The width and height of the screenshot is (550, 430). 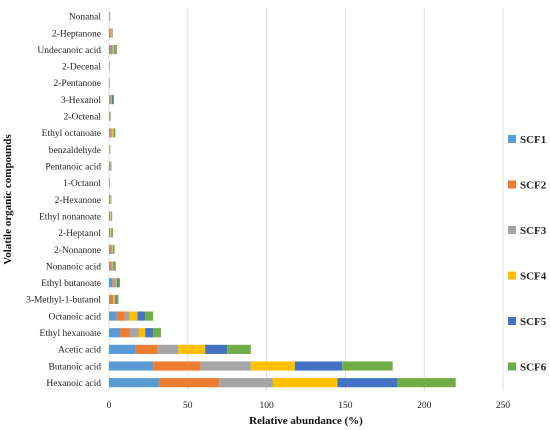 What do you see at coordinates (77, 251) in the screenshot?
I see `category-label: 2-Nonanone` at bounding box center [77, 251].